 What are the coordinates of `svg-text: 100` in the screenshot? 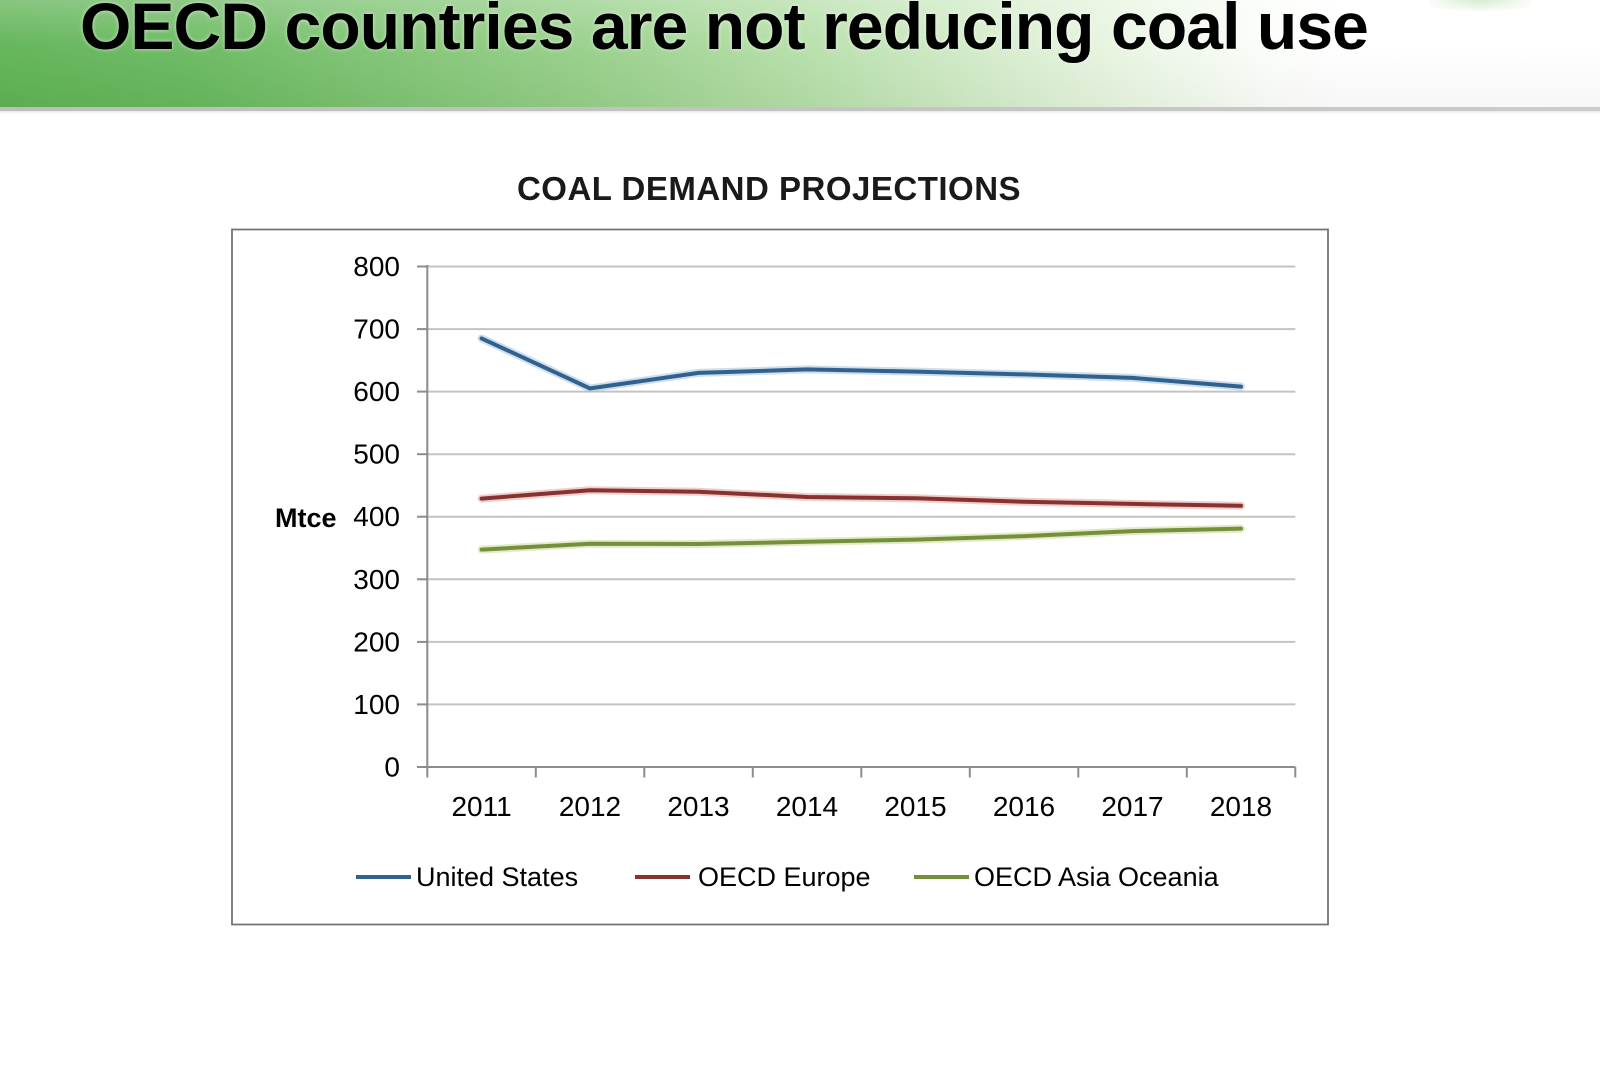 It's located at (376, 704).